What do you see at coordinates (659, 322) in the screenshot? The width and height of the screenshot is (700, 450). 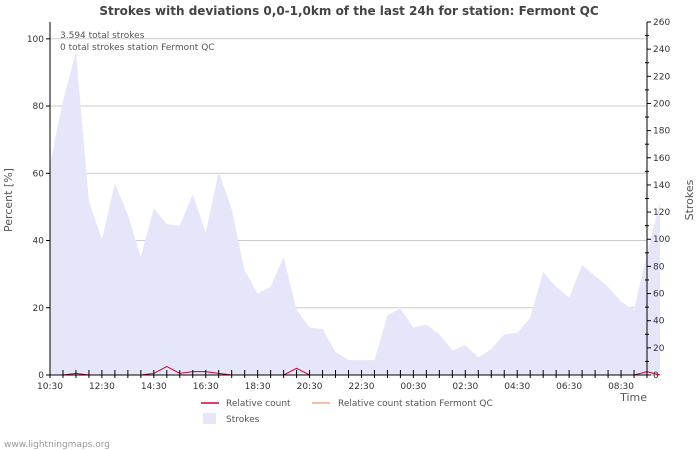 I see `y-right-tick-label: 40` at bounding box center [659, 322].